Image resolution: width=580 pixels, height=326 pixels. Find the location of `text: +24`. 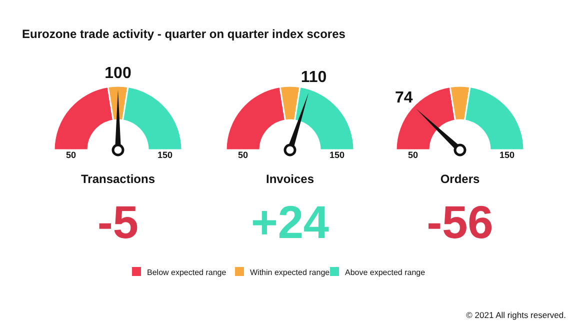

text: +24 is located at coordinates (290, 222).